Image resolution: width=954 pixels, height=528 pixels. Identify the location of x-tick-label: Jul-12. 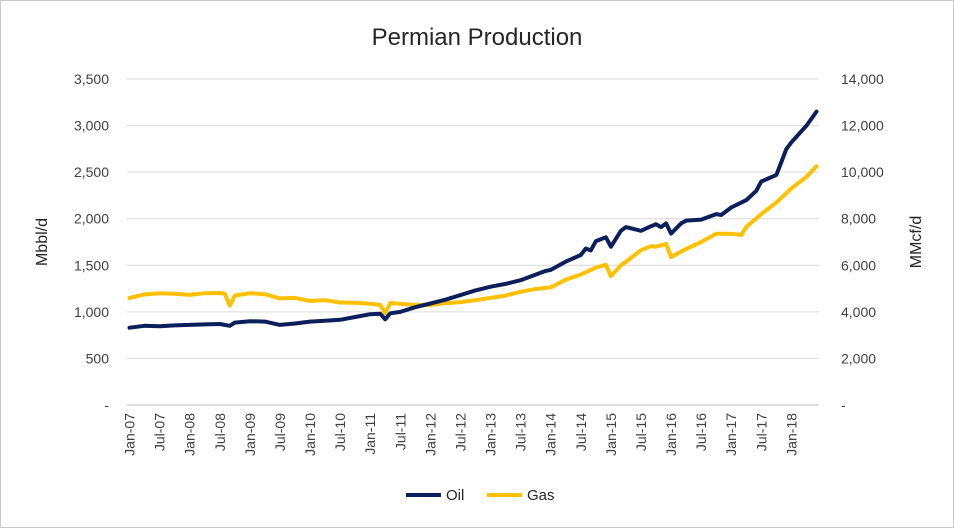
(460, 432).